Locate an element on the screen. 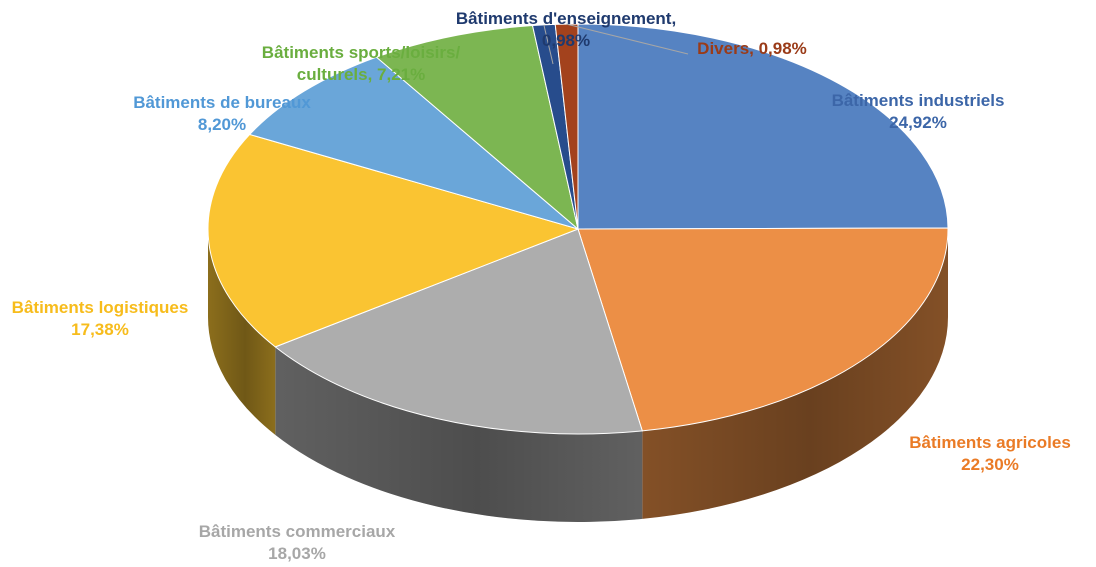 This screenshot has height=567, width=1096. slice-batiments-logistiques is located at coordinates (393, 240).